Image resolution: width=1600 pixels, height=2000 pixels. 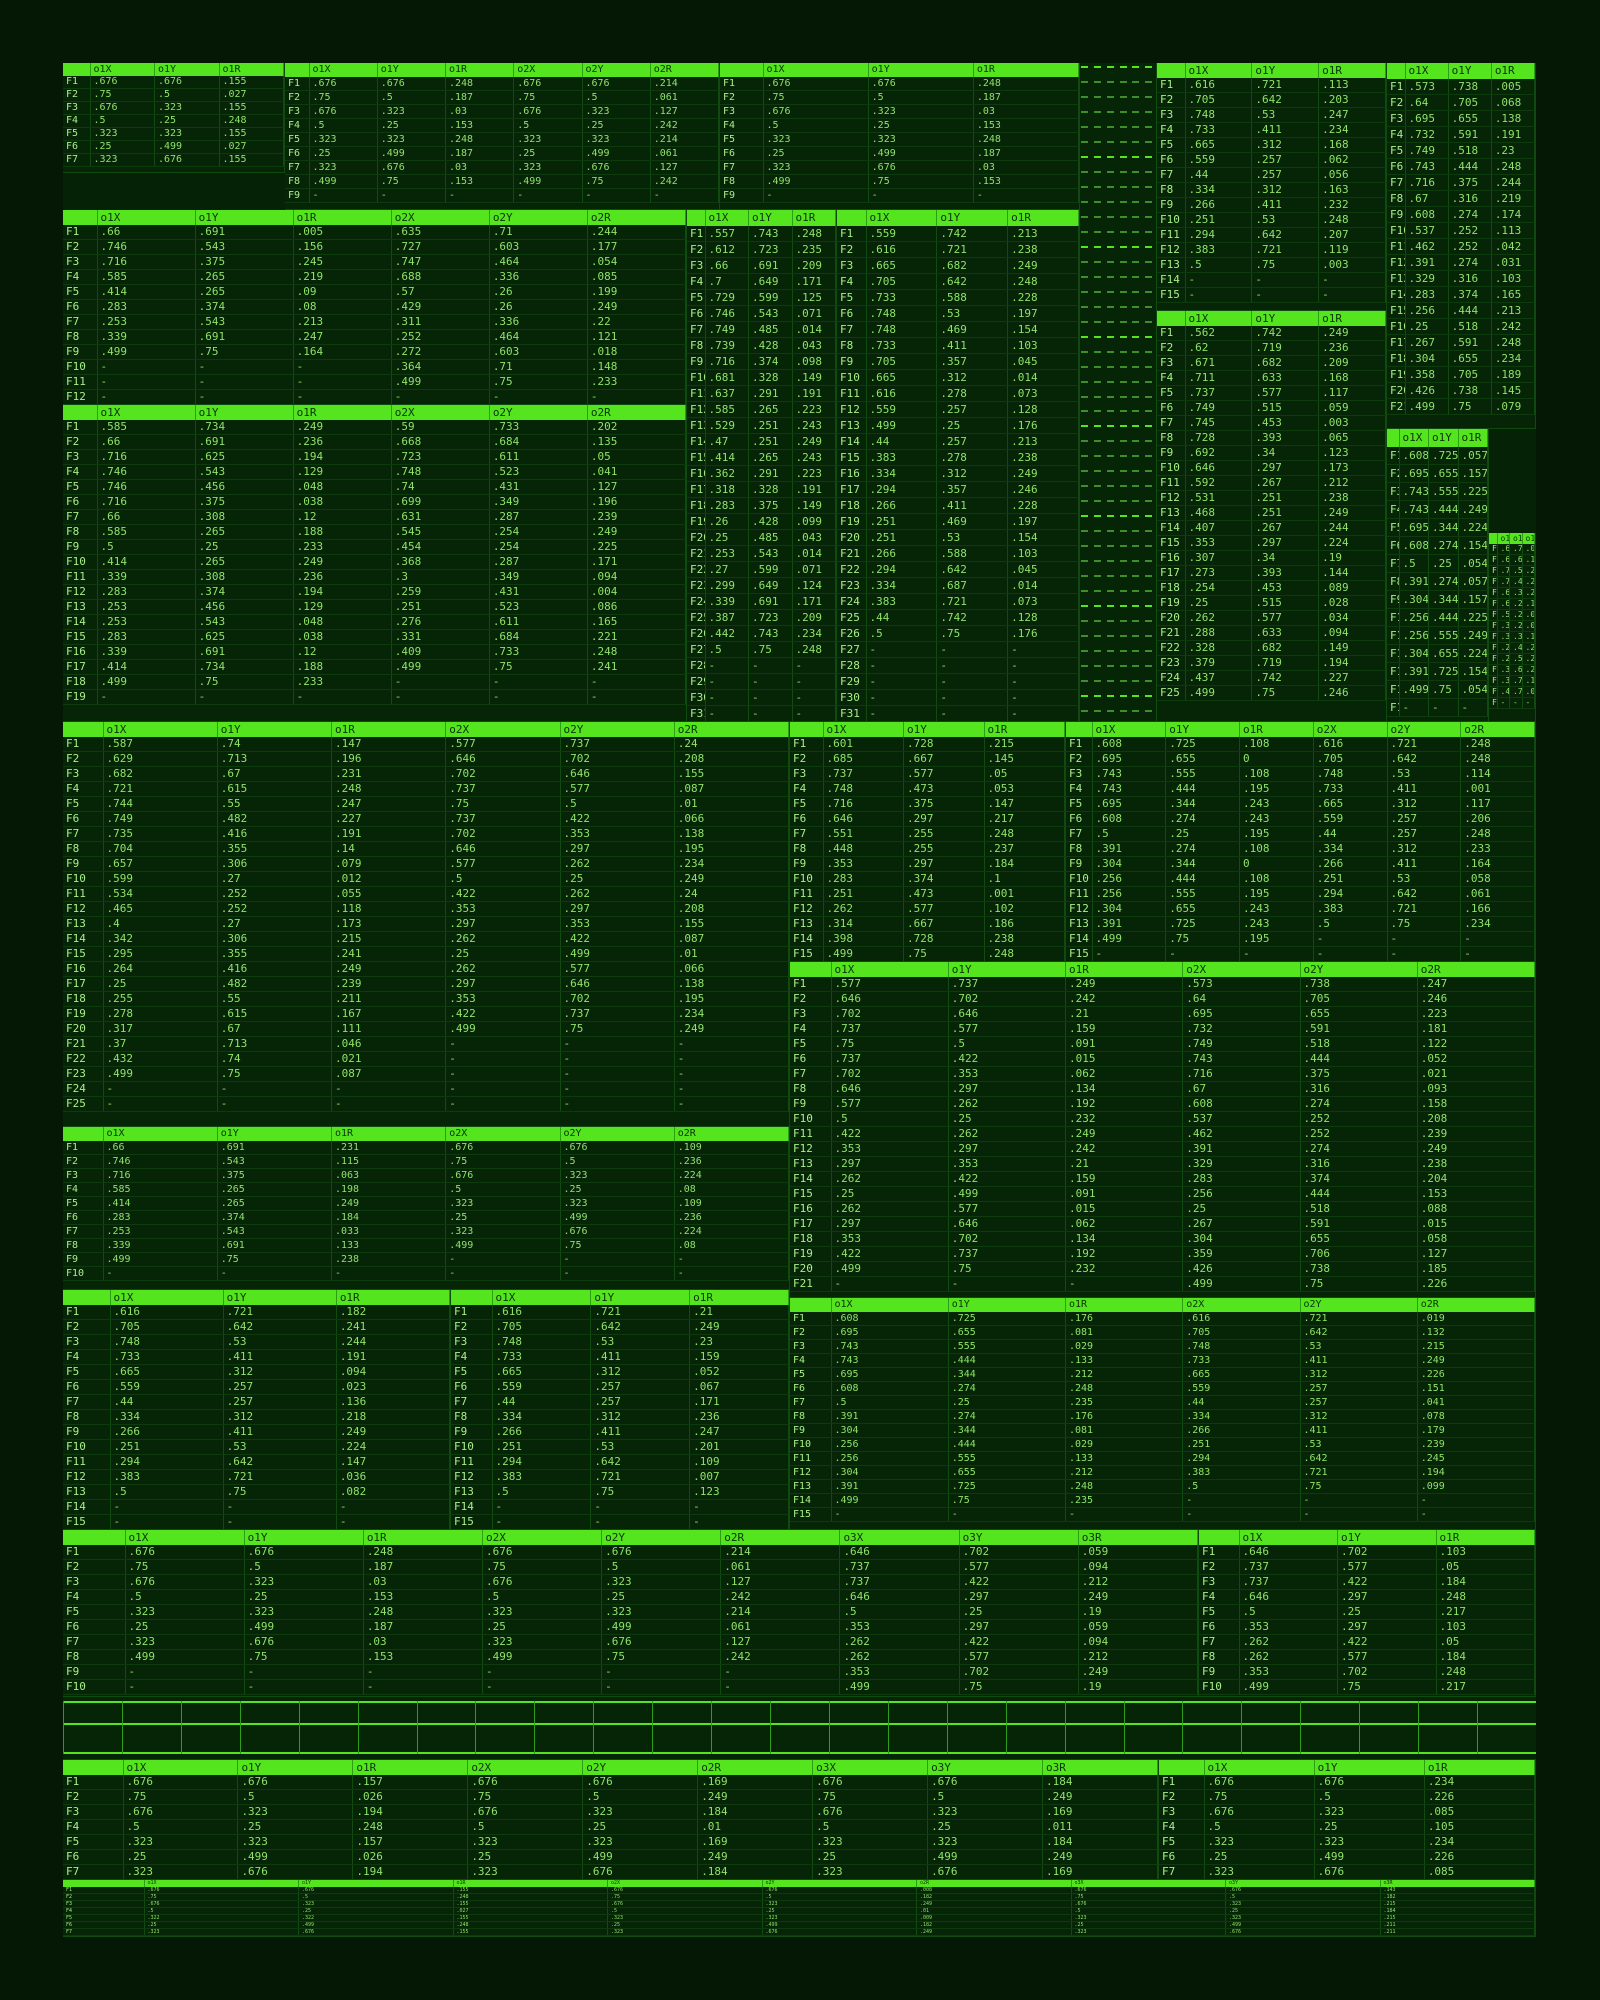 What do you see at coordinates (538, 592) in the screenshot?
I see `data-cell: .431` at bounding box center [538, 592].